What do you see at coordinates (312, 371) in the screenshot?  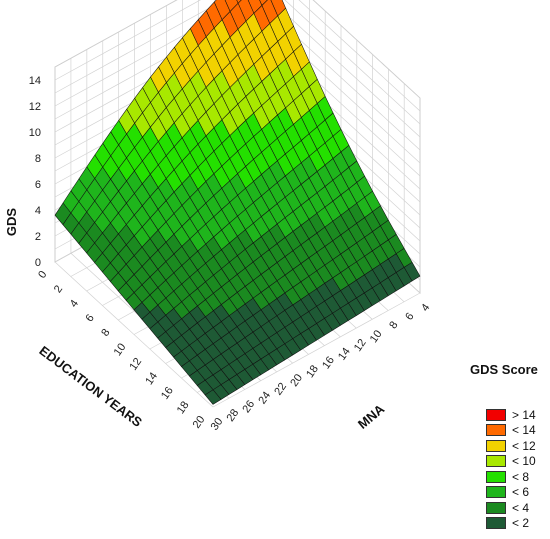 I see `y-tick-label: 18` at bounding box center [312, 371].